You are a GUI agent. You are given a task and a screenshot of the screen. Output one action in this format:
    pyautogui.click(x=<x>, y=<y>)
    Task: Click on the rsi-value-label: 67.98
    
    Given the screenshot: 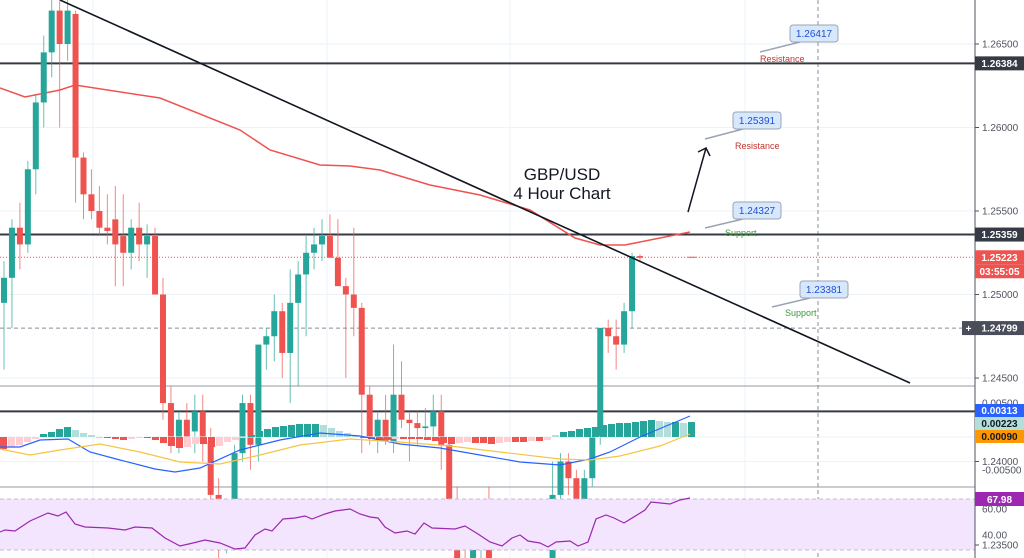 What is the action you would take?
    pyautogui.click(x=999, y=500)
    